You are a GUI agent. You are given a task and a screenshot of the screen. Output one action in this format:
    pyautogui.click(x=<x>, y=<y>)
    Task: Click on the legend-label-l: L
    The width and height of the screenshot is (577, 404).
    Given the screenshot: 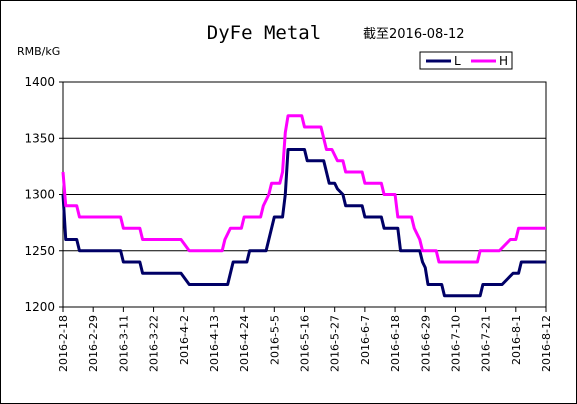 What is the action you would take?
    pyautogui.click(x=457, y=61)
    